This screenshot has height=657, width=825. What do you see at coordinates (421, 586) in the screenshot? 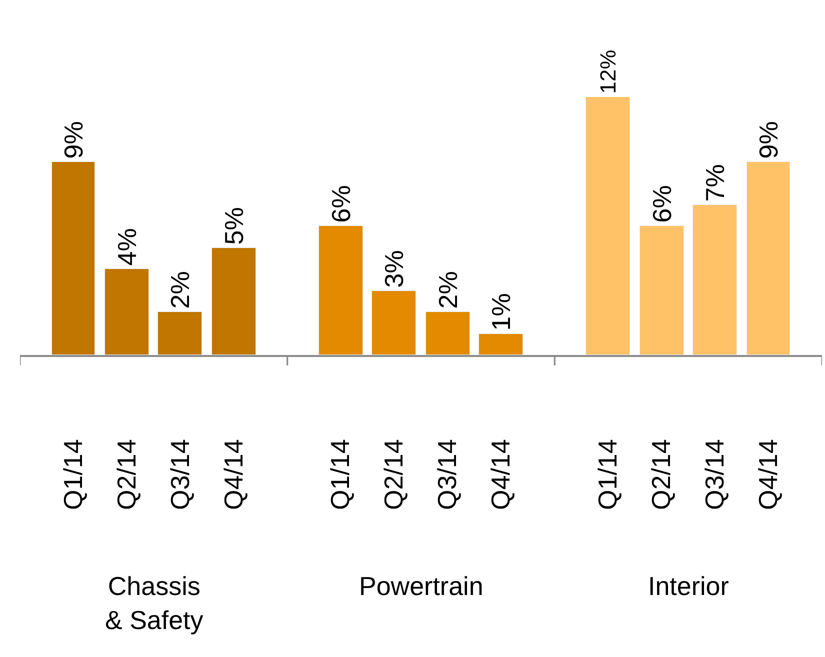
I see `text: Powertrain` at bounding box center [421, 586].